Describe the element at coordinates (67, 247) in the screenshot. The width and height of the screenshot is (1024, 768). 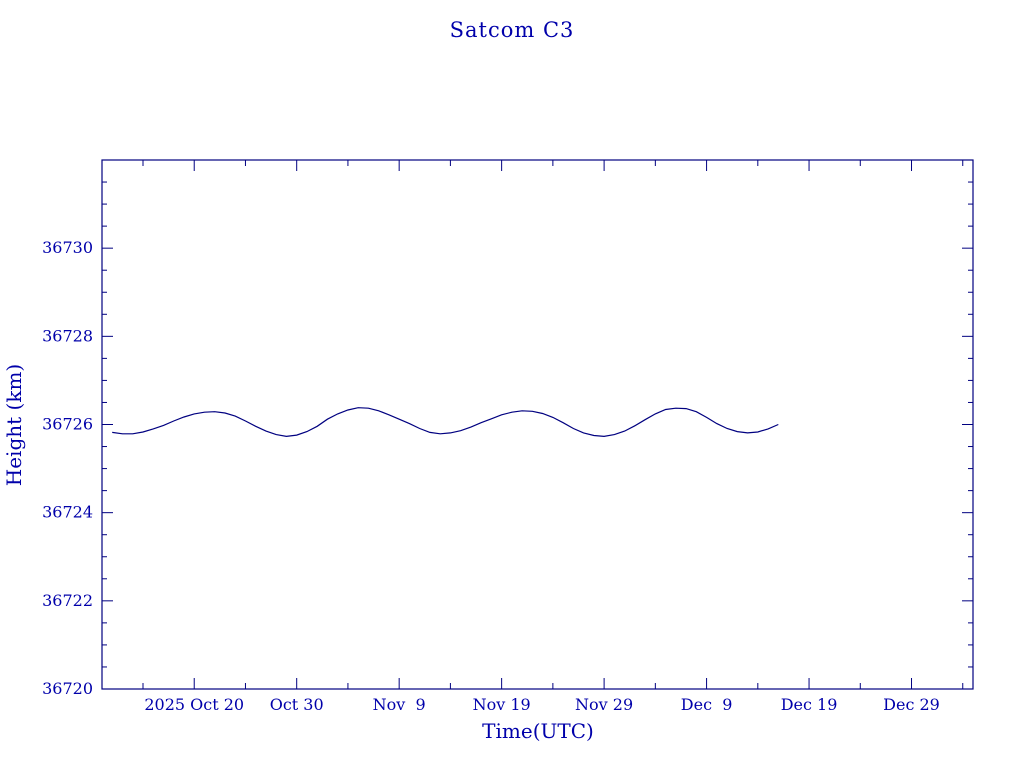
I see `y-tick-label: 36730` at that location.